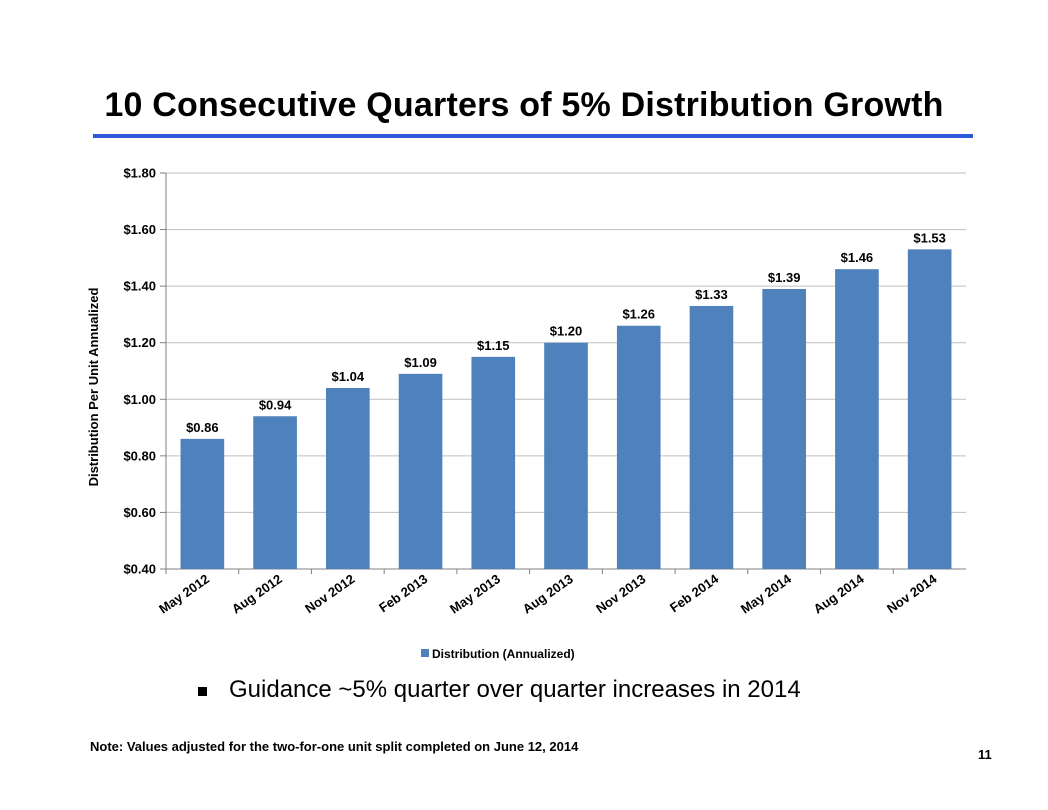 The height and width of the screenshot is (810, 1048). Describe the element at coordinates (420, 362) in the screenshot. I see `bar-value-label: $1.09` at that location.